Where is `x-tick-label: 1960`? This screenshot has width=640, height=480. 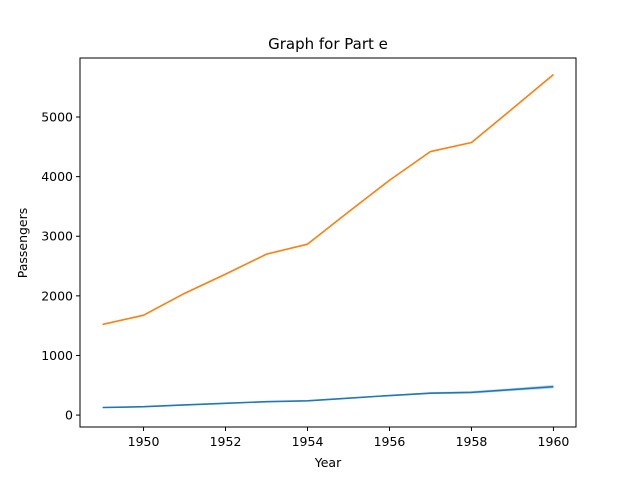
x-tick-label: 1960 is located at coordinates (554, 441).